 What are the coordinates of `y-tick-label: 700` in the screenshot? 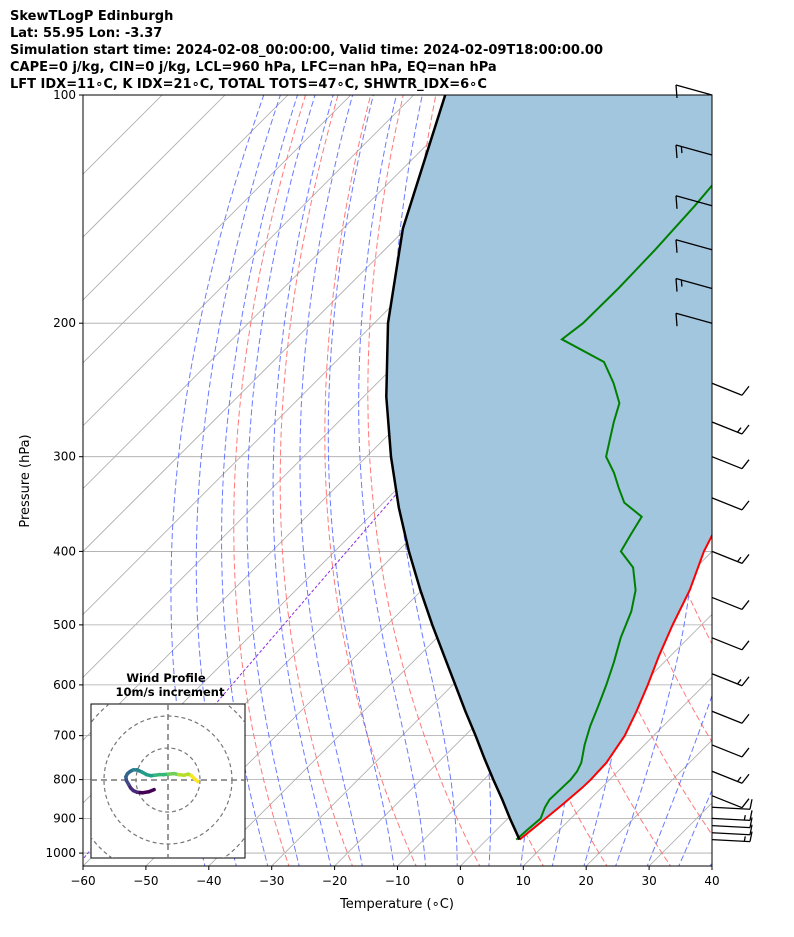 It's located at (64, 736).